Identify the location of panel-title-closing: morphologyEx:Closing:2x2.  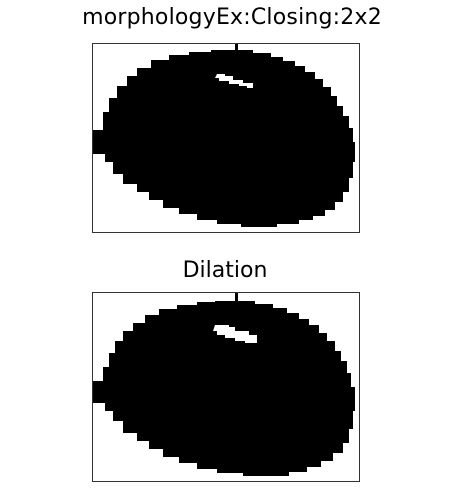
(232, 17).